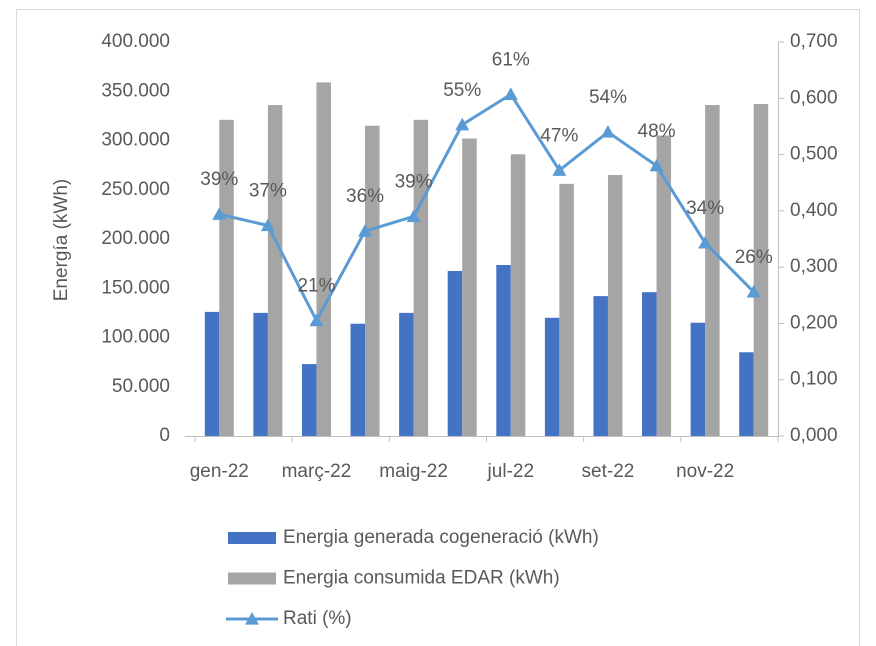 This screenshot has width=876, height=646. Describe the element at coordinates (365, 196) in the screenshot. I see `data-label: 36%` at that location.